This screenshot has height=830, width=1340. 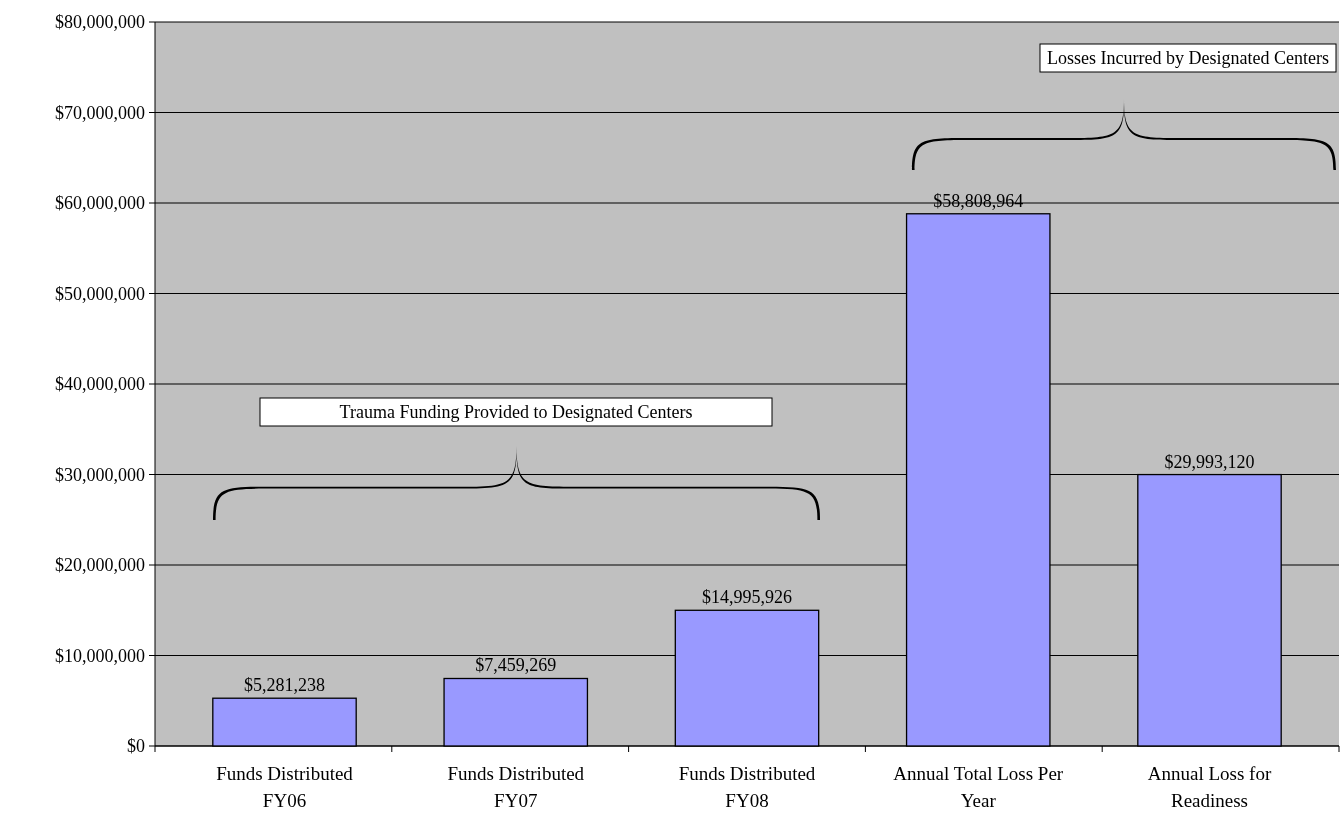 I want to click on data-label: $5,281,238, so click(x=284, y=685).